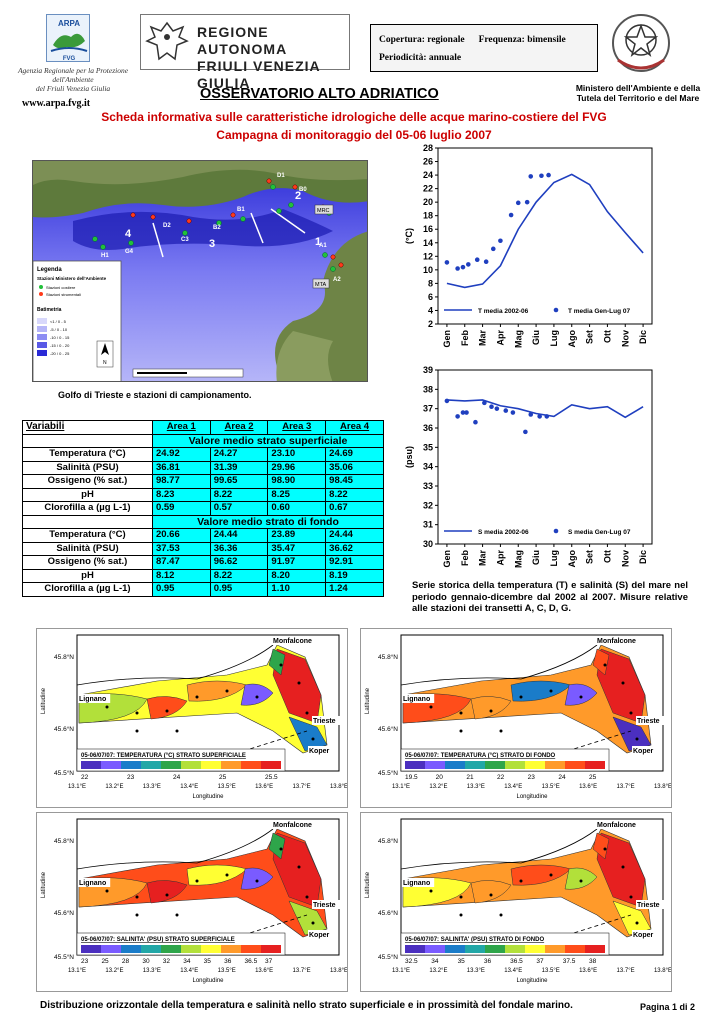 The width and height of the screenshot is (708, 1024). What do you see at coordinates (297, 575) in the screenshot?
I see `table-cell: 8.20` at bounding box center [297, 575].